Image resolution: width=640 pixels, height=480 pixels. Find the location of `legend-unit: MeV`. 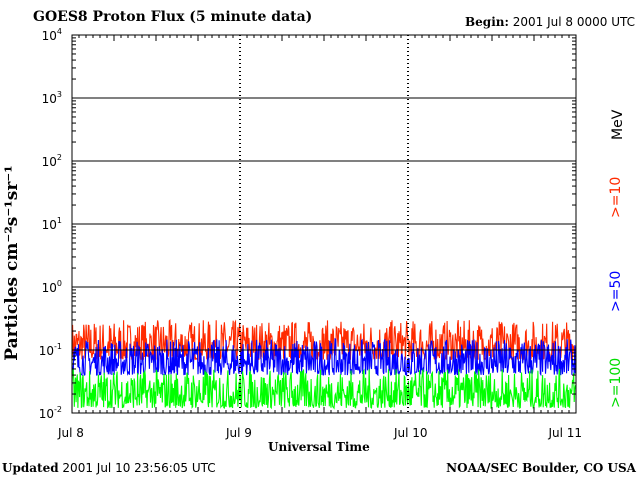

legend-unit: MeV is located at coordinates (618, 124).